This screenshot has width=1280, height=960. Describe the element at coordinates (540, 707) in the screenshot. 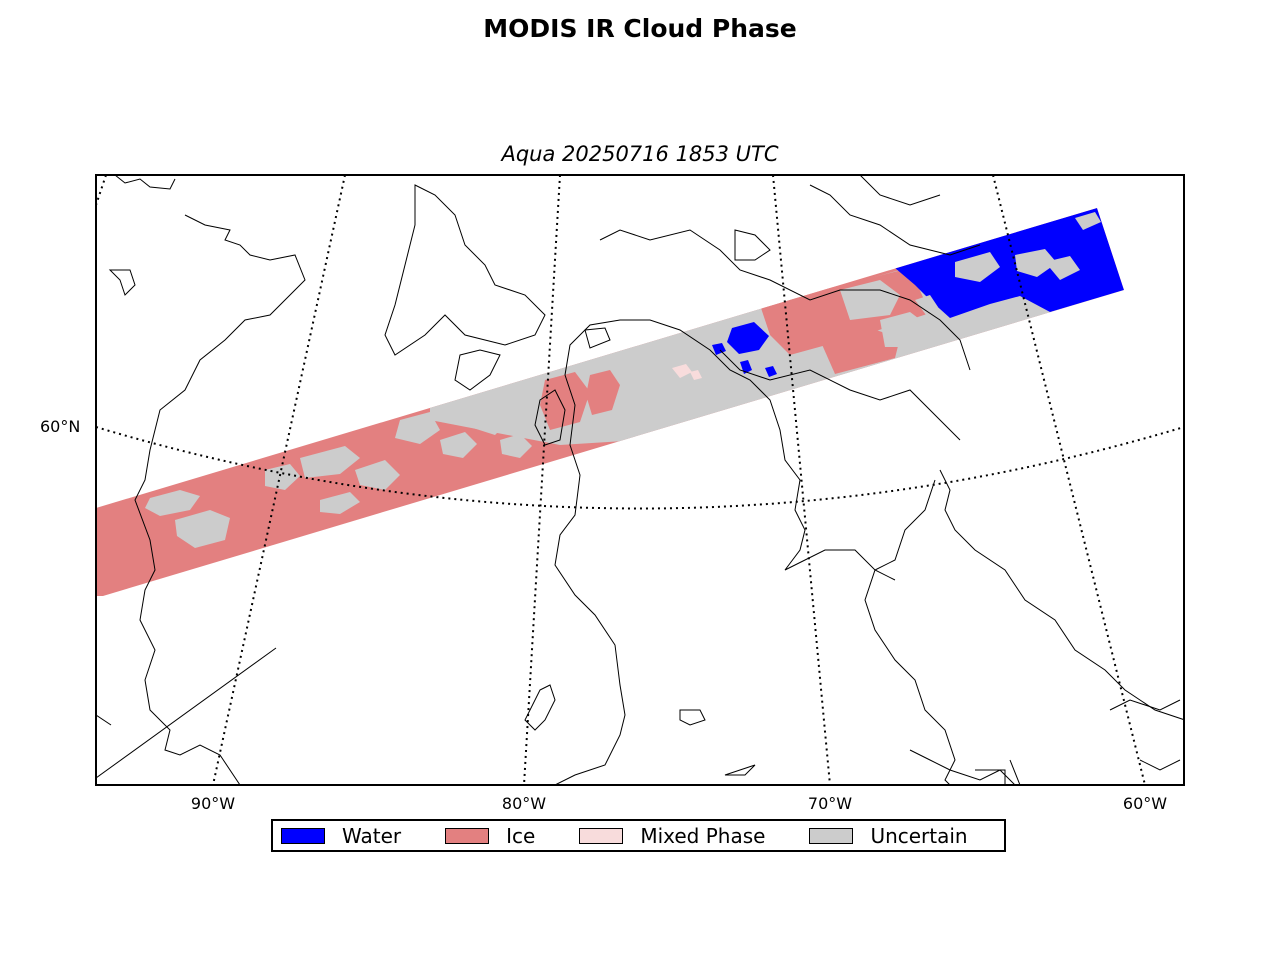

I see `coastline-belcher` at that location.